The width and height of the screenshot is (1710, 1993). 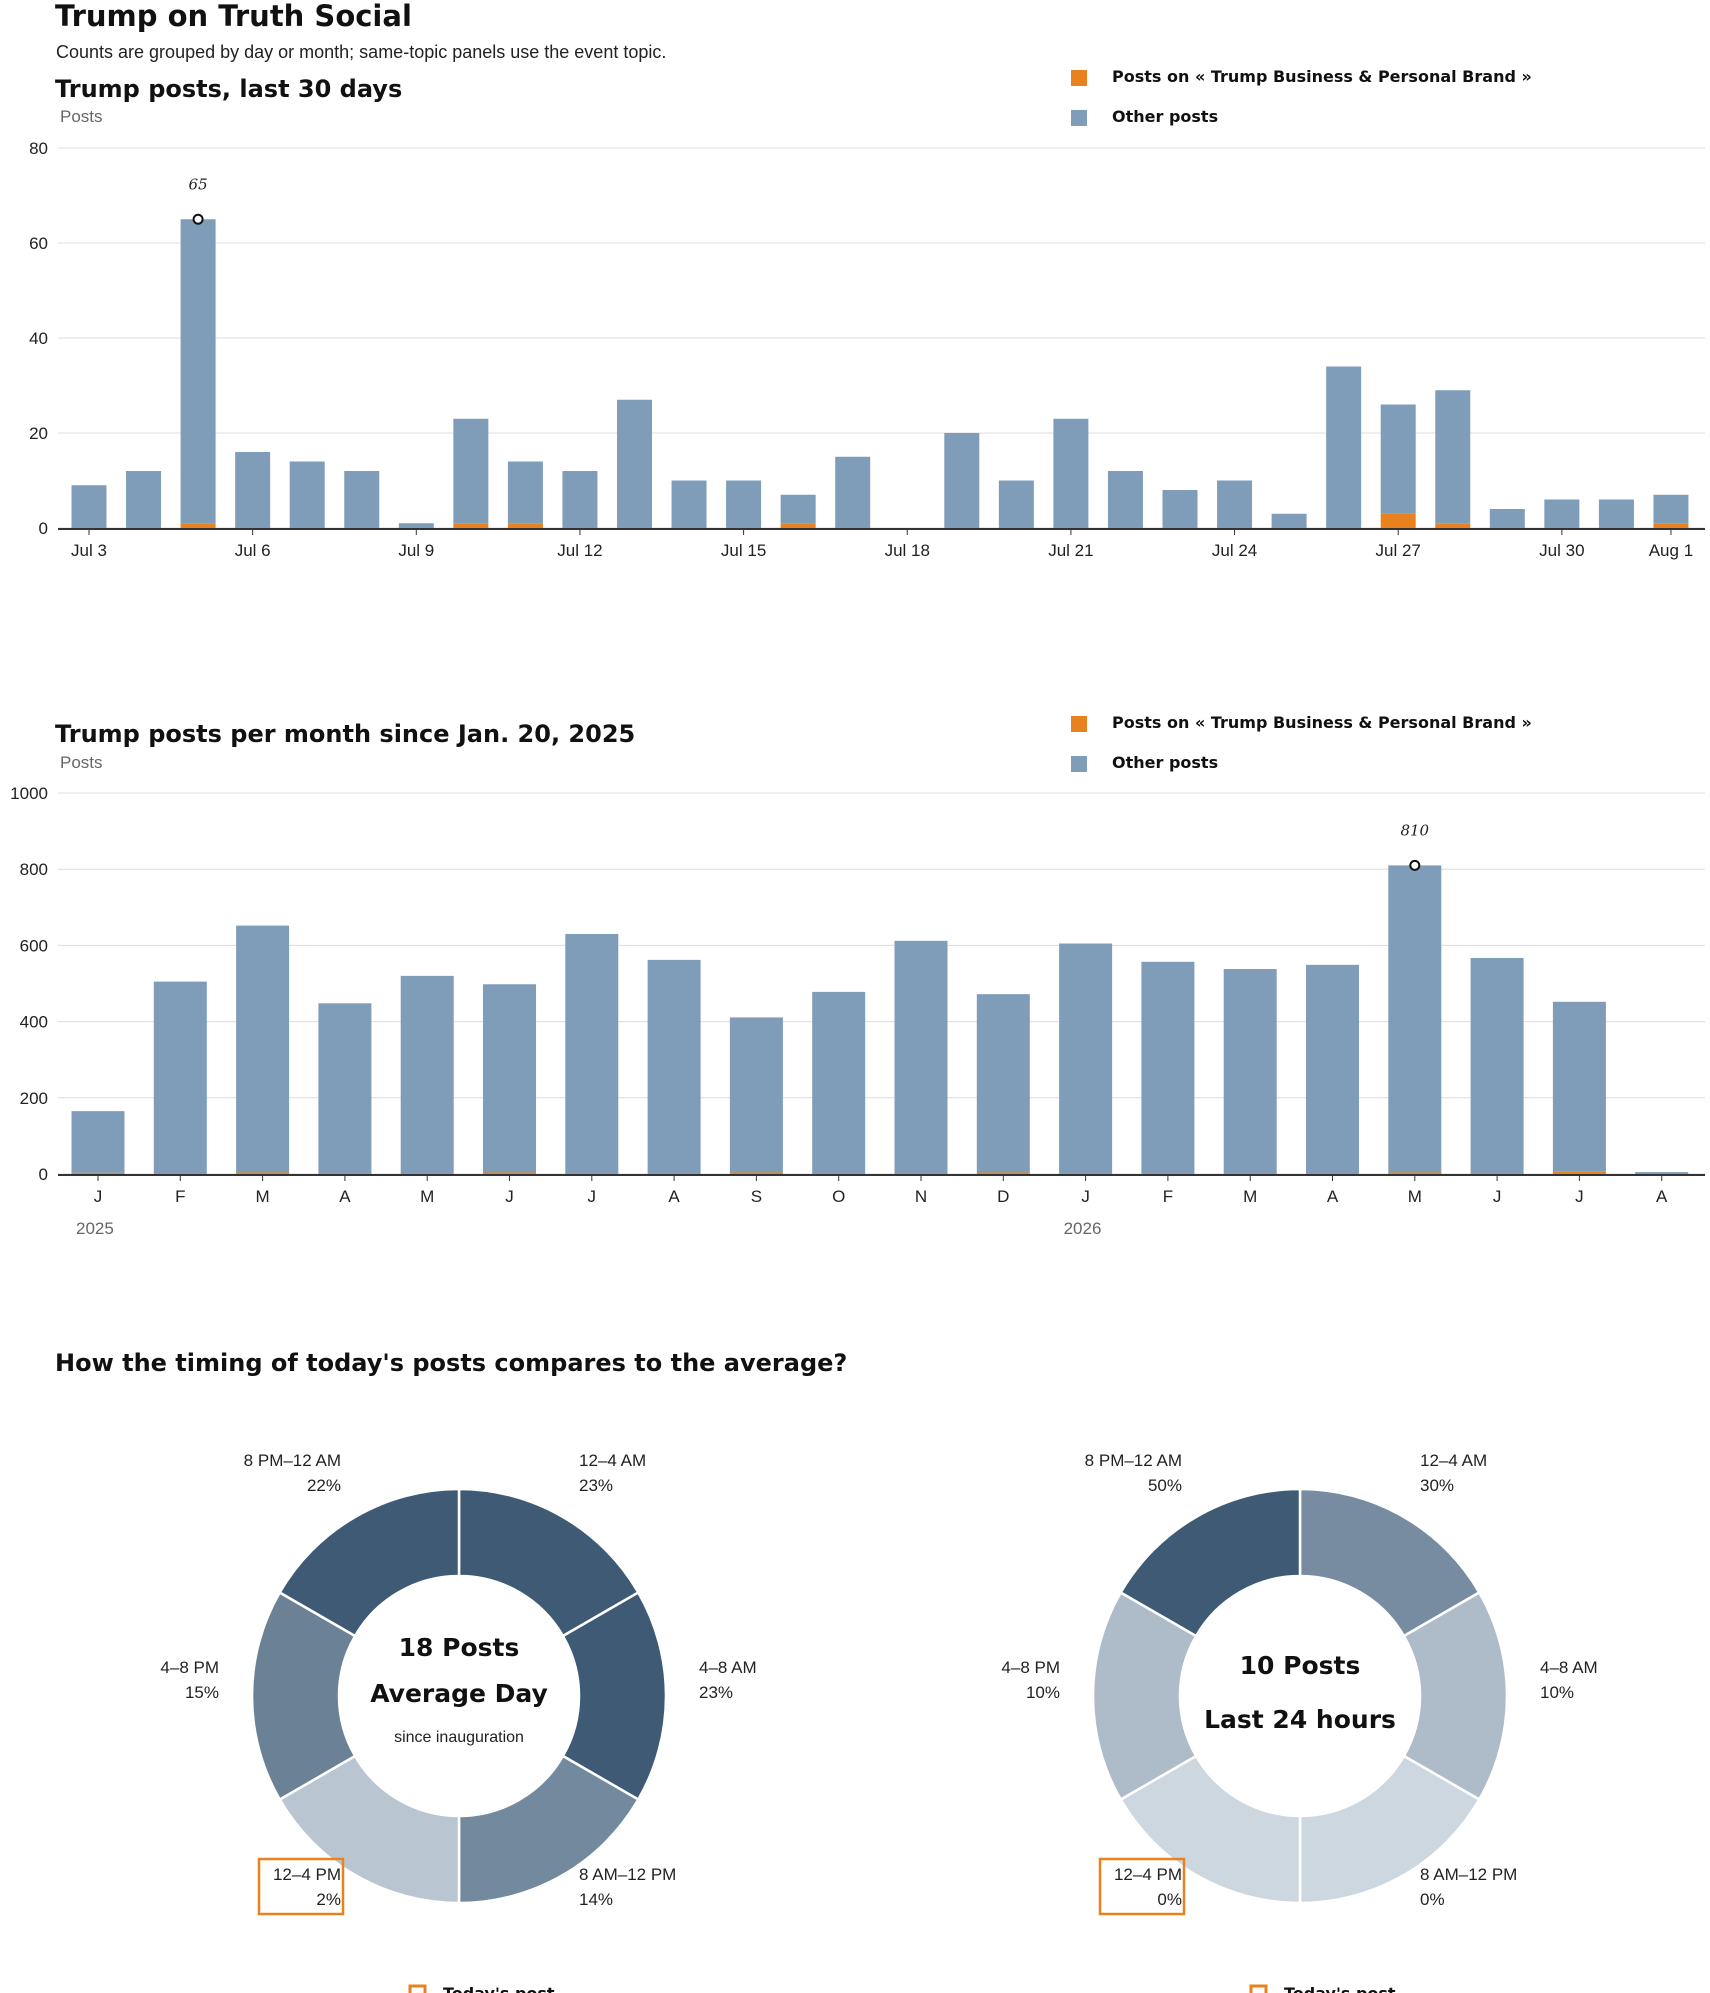 What do you see at coordinates (743, 550) in the screenshot?
I see `x-tick-label: Jul 15` at bounding box center [743, 550].